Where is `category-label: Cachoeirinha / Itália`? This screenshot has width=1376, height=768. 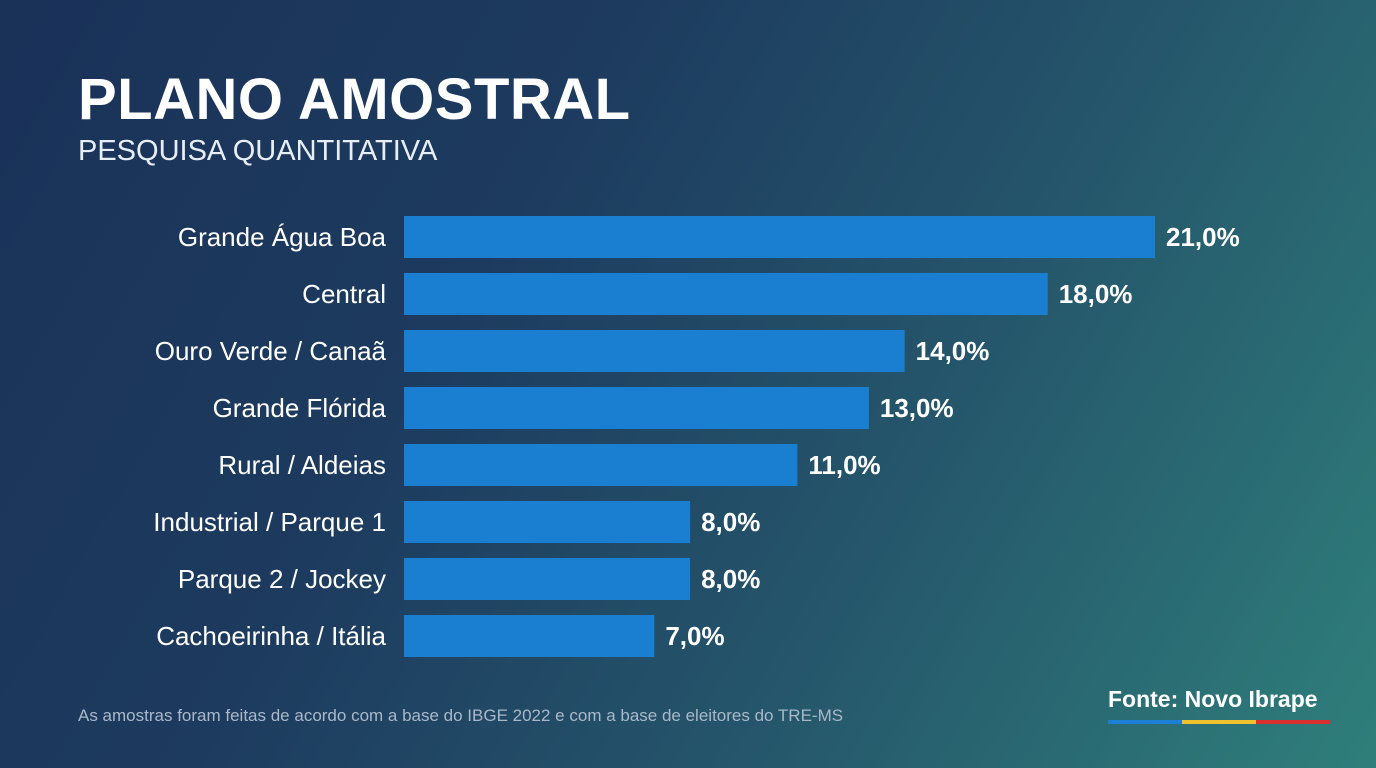 category-label: Cachoeirinha / Itália is located at coordinates (271, 636).